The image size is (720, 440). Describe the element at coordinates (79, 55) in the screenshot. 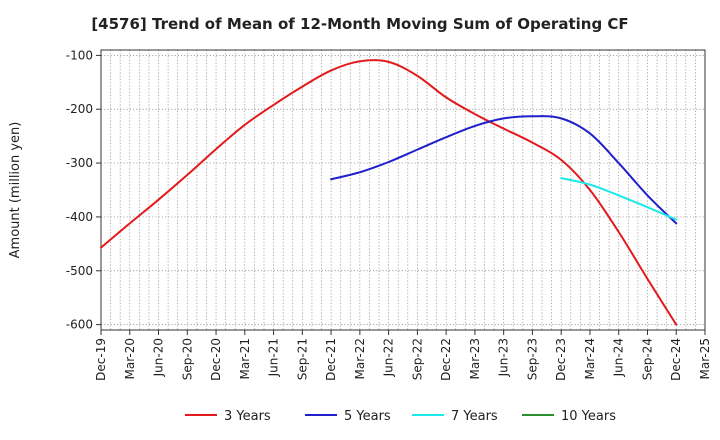

I see `y-tick-label: -100` at that location.